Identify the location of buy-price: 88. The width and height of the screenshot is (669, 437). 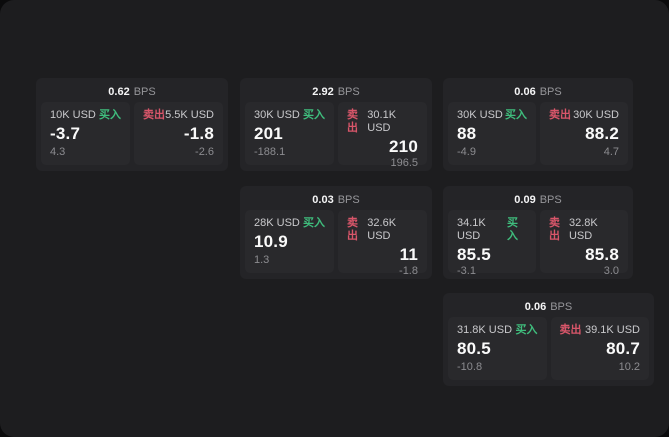
(467, 133).